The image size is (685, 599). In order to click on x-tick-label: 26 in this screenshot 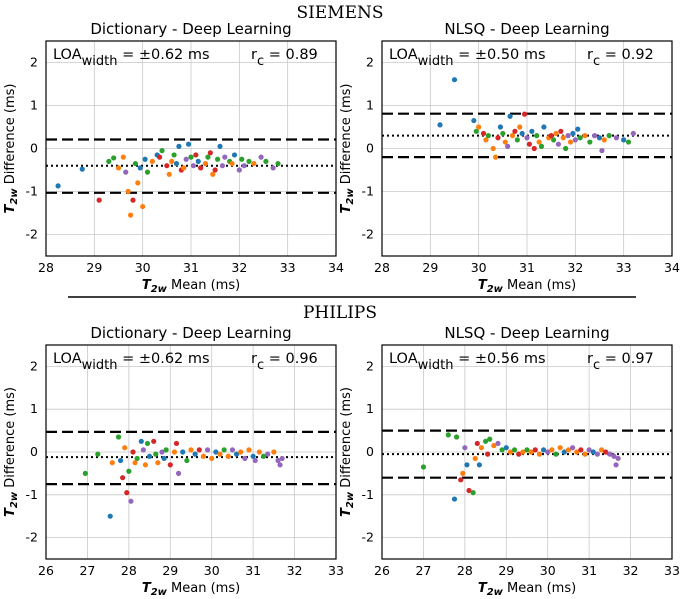, I will do `click(382, 570)`.